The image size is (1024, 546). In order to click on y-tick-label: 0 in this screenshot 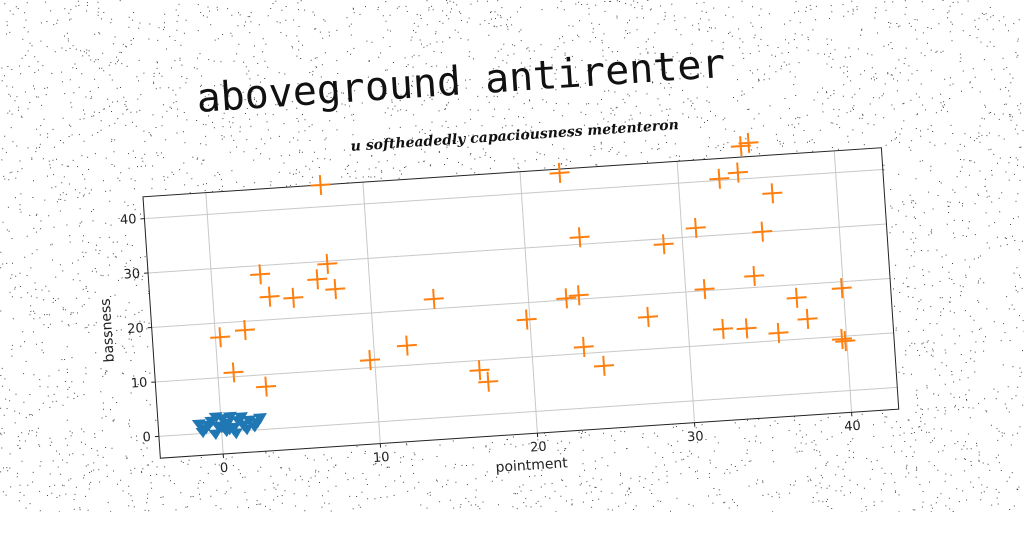, I will do `click(146, 438)`.